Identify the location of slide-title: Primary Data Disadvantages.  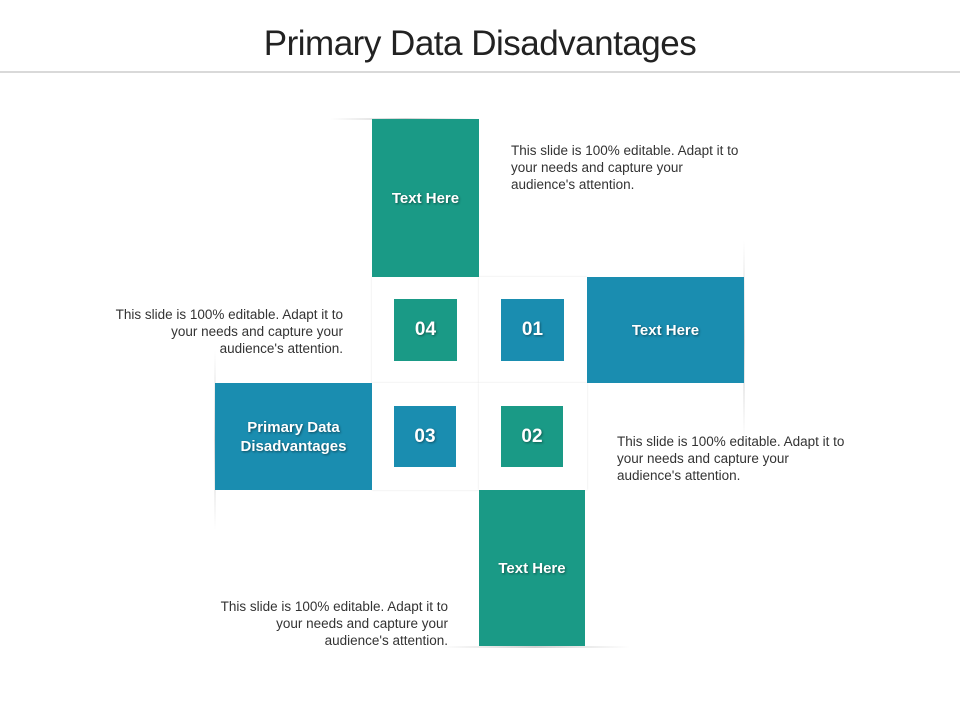
(480, 43).